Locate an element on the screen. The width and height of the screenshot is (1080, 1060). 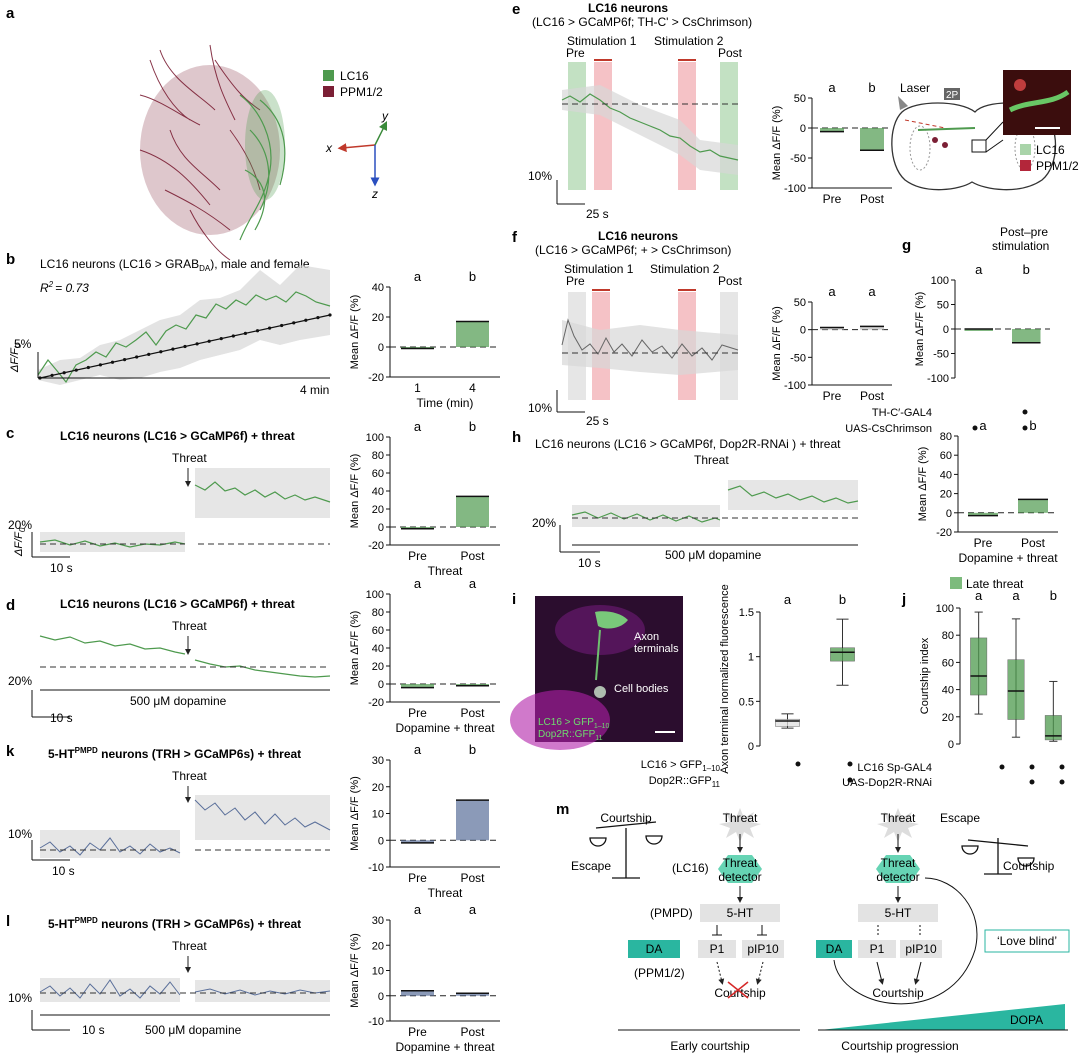
i-ann-terminals: terminals is located at coordinates (656, 649).